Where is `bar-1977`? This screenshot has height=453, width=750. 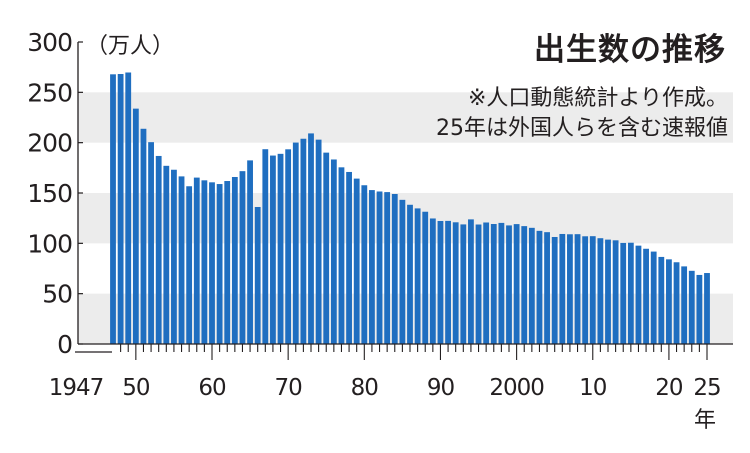 bar-1977 is located at coordinates (341, 255).